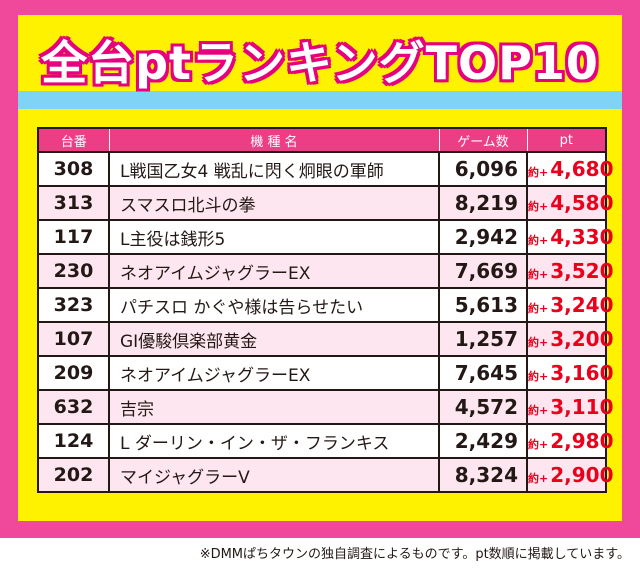  Describe the element at coordinates (273, 140) in the screenshot. I see `header-machine-name: 機 種 名` at that location.